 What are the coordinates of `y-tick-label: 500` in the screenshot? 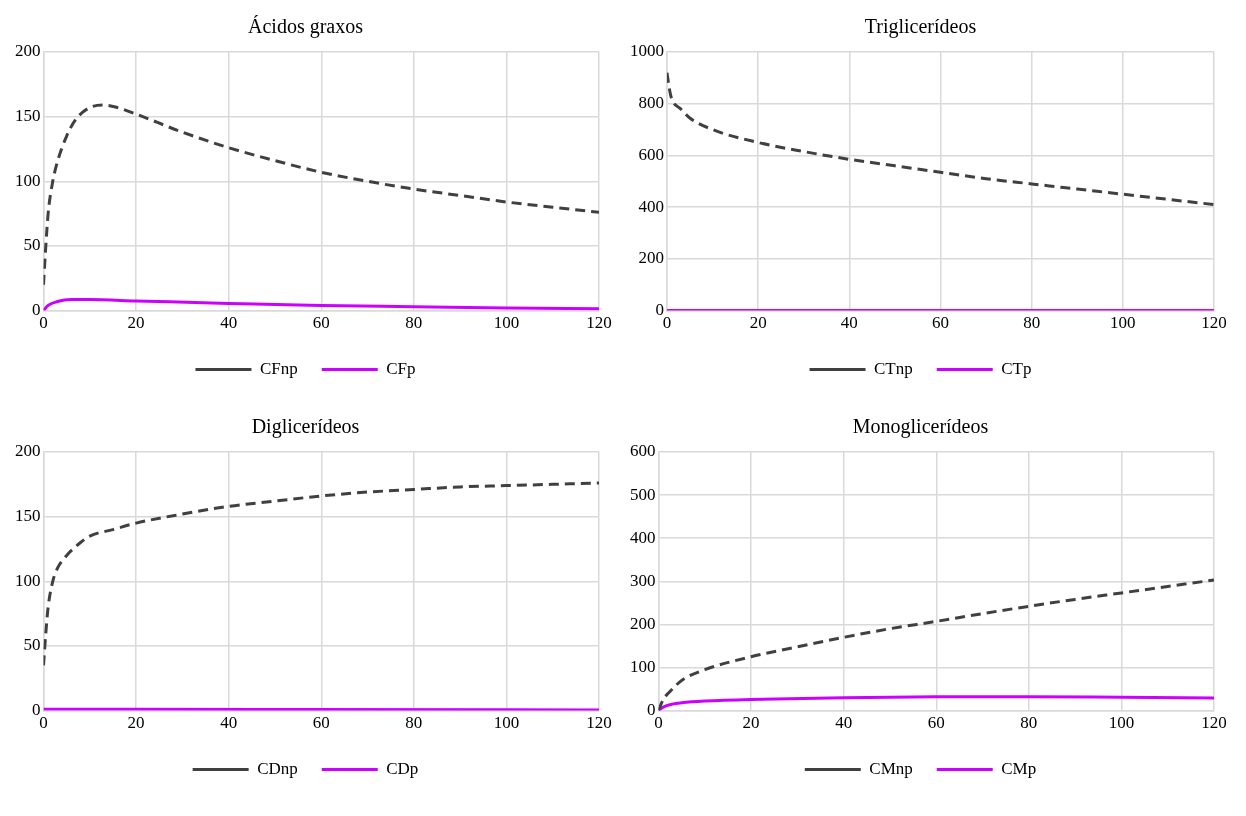 It's located at (643, 494).